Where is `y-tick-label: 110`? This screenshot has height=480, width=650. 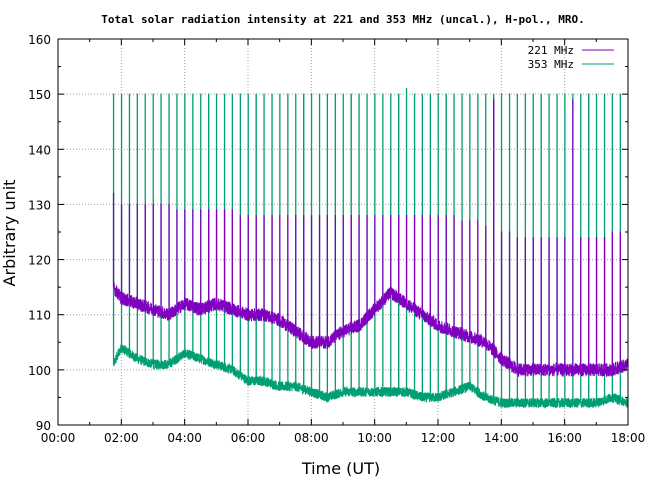
y-tick-label: 110 is located at coordinates (39, 316).